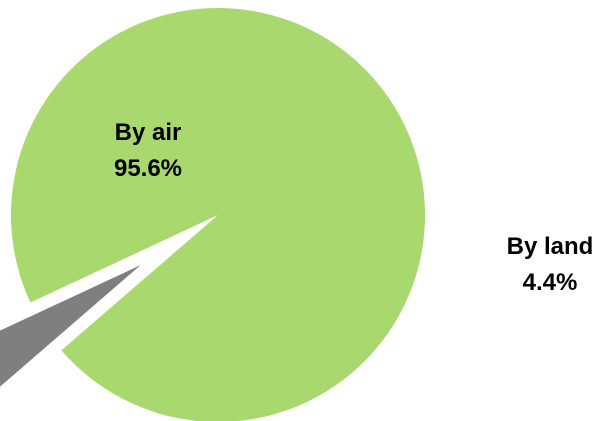 The image size is (600, 421). Describe the element at coordinates (70, 325) in the screenshot. I see `pie-slice-by-land` at that location.